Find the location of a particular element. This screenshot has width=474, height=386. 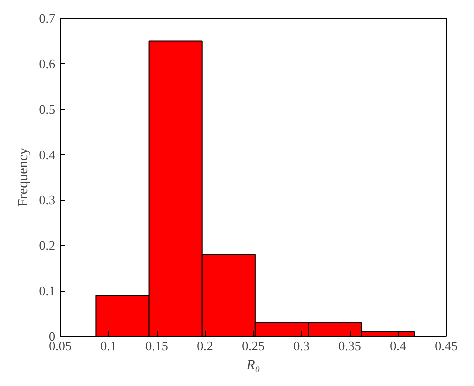

y-axis-title: Frequency is located at coordinates (24, 178).